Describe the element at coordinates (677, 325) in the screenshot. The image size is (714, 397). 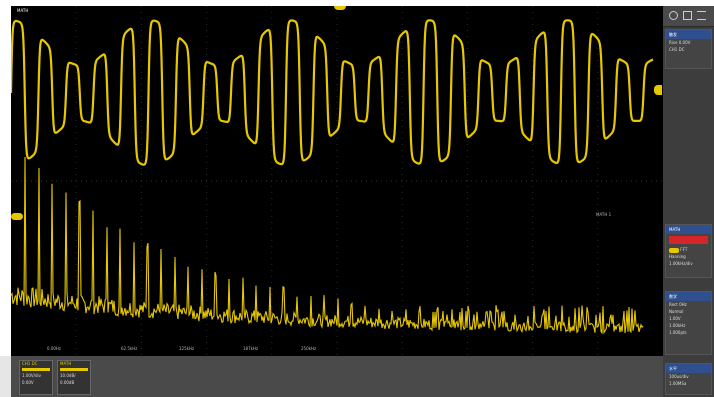
I see `fft-setting: 1.00kHz` at that location.